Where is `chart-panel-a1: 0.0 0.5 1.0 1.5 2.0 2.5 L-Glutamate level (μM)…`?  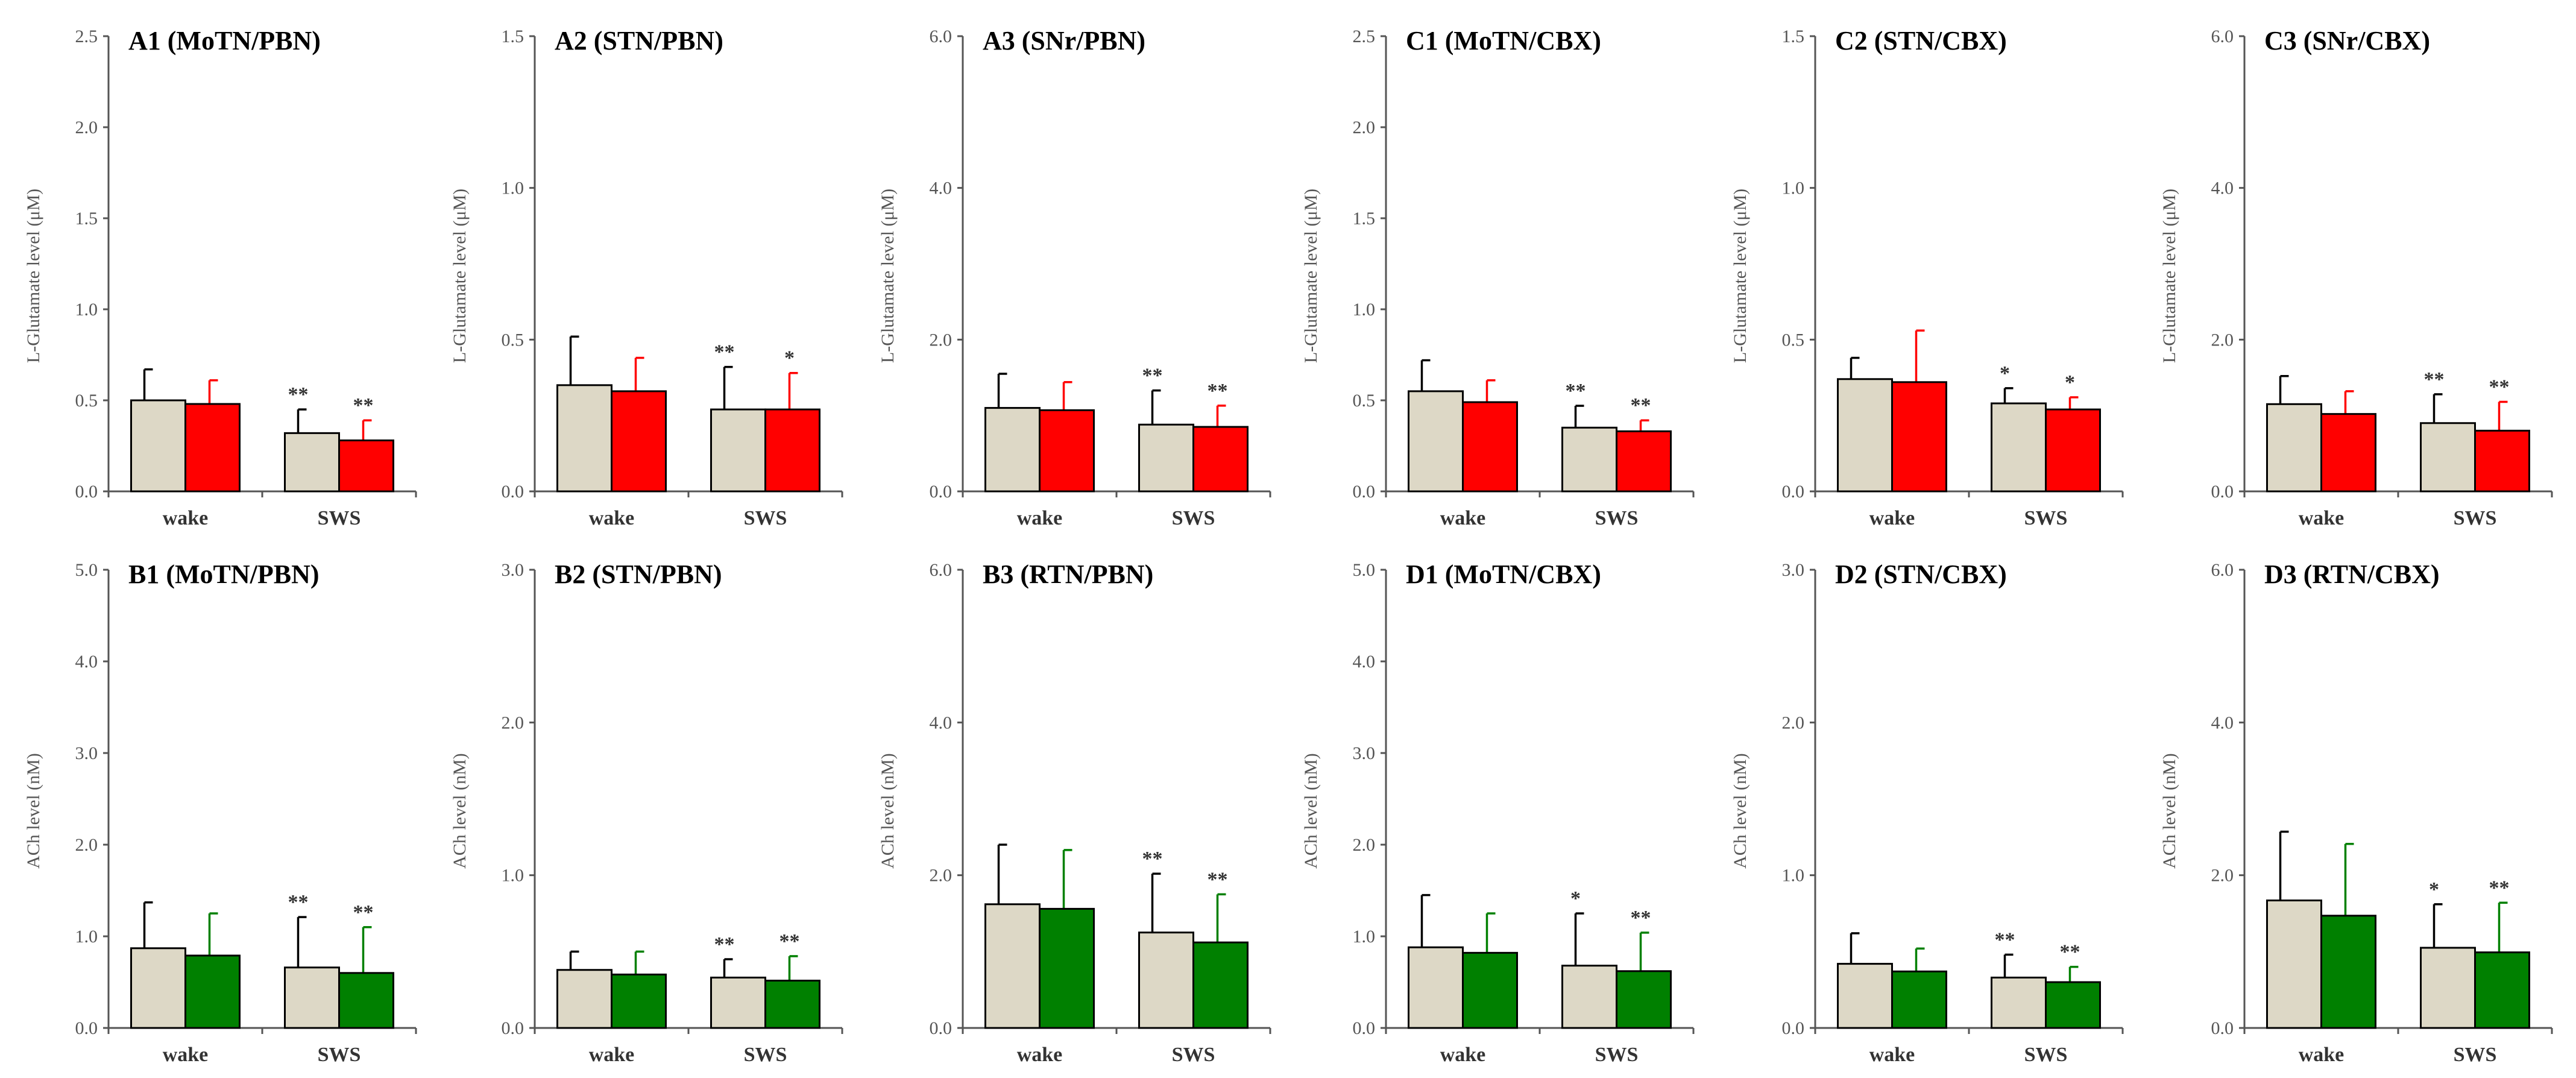 chart-panel-a1: 0.0 0.5 1.0 1.5 2.0 2.5 L-Glutamate level (μM)… is located at coordinates (220, 277).